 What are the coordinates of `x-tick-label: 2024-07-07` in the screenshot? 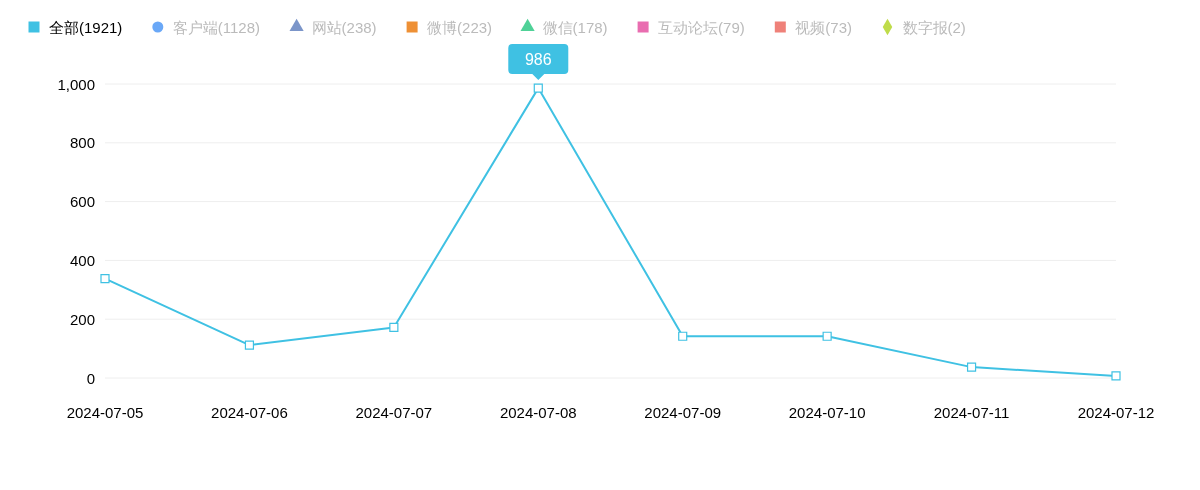 It's located at (394, 412).